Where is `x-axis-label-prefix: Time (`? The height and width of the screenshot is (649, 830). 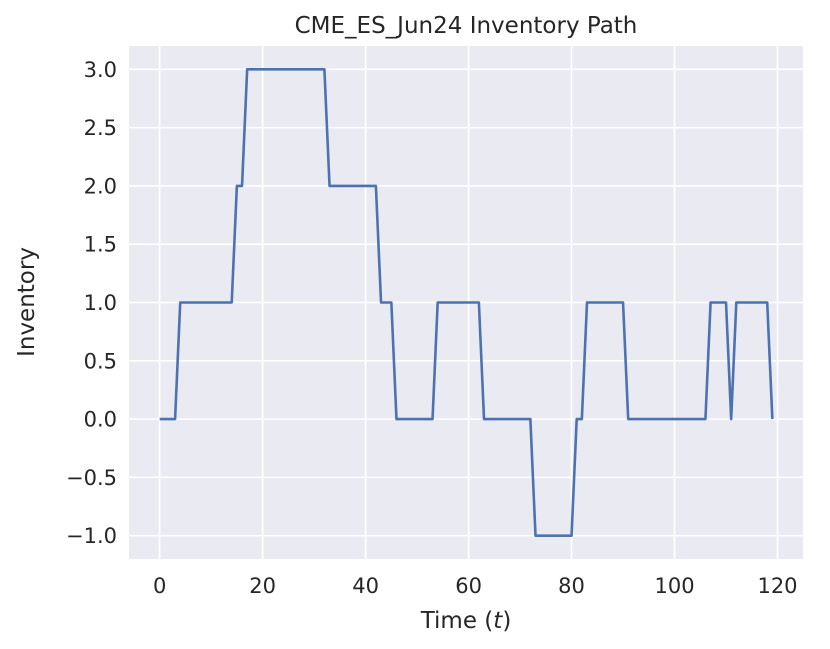
x-axis-label-prefix: Time ( is located at coordinates (457, 621).